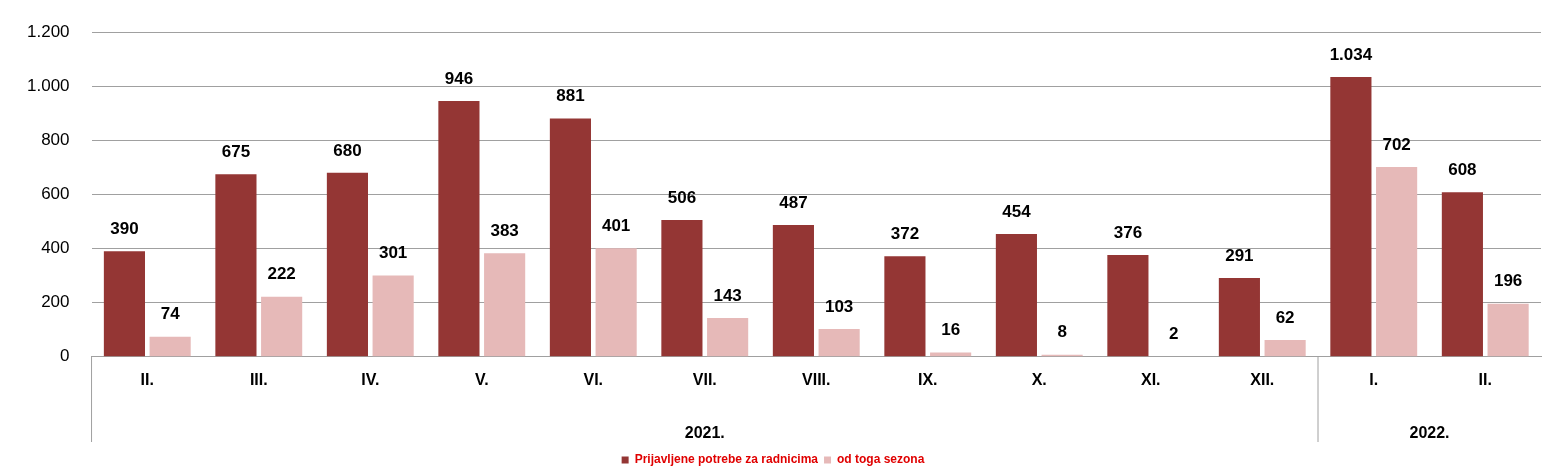  I want to click on data-label: 454, so click(1017, 211).